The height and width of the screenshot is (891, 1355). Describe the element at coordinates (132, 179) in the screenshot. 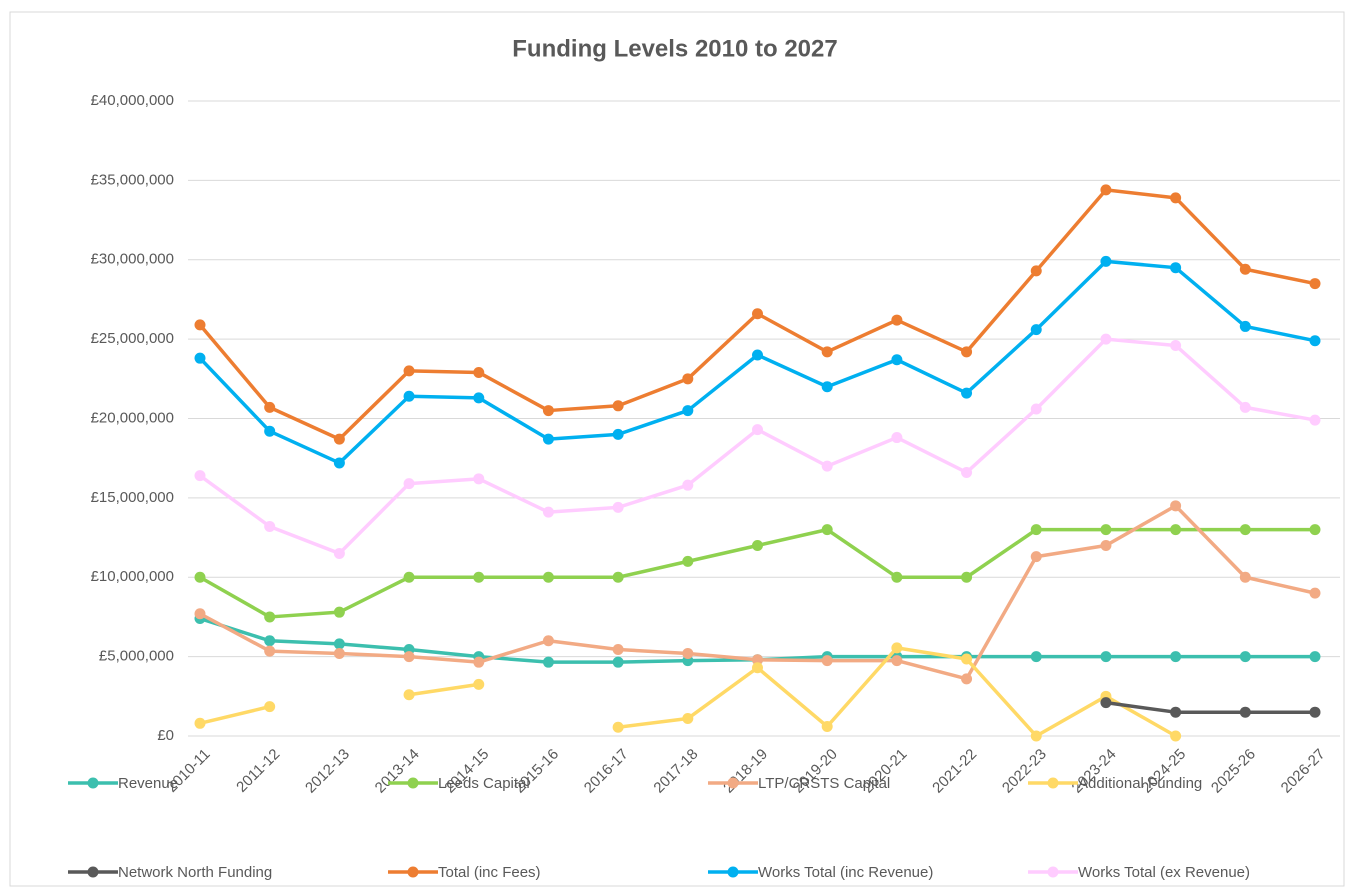

I see `y-tick-label: £35,000,000` at that location.